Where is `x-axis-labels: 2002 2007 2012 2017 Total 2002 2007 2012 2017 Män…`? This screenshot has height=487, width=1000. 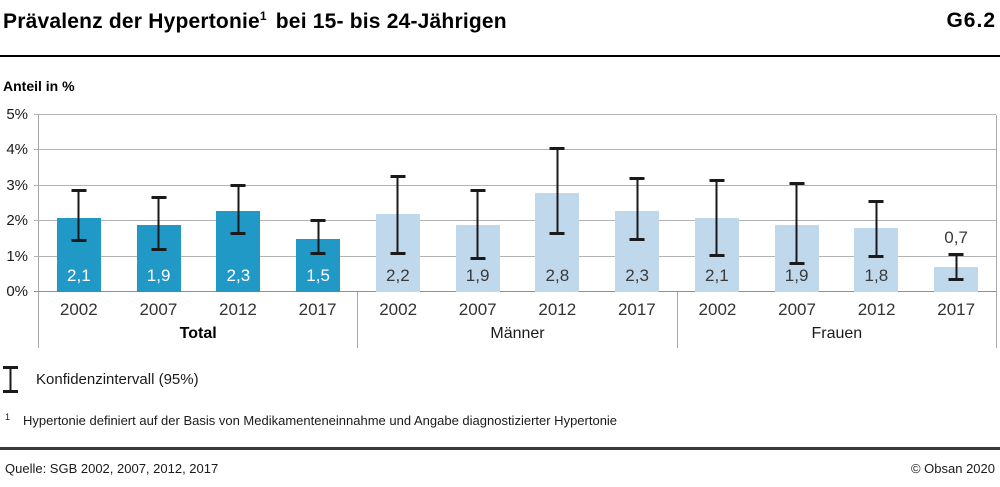 x-axis-labels: 2002 2007 2012 2017 Total 2002 2007 2012 2017 Män… is located at coordinates (517, 320).